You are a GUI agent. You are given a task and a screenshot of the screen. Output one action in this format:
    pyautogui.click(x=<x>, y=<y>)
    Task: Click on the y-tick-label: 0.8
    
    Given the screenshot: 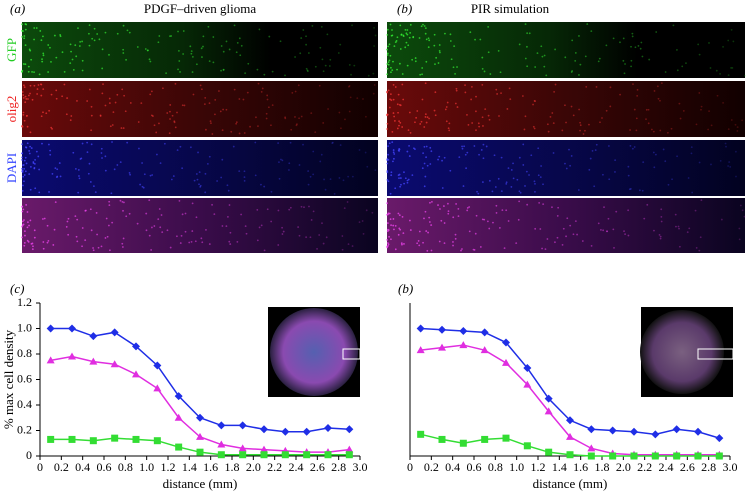 What is the action you would take?
    pyautogui.click(x=24, y=353)
    